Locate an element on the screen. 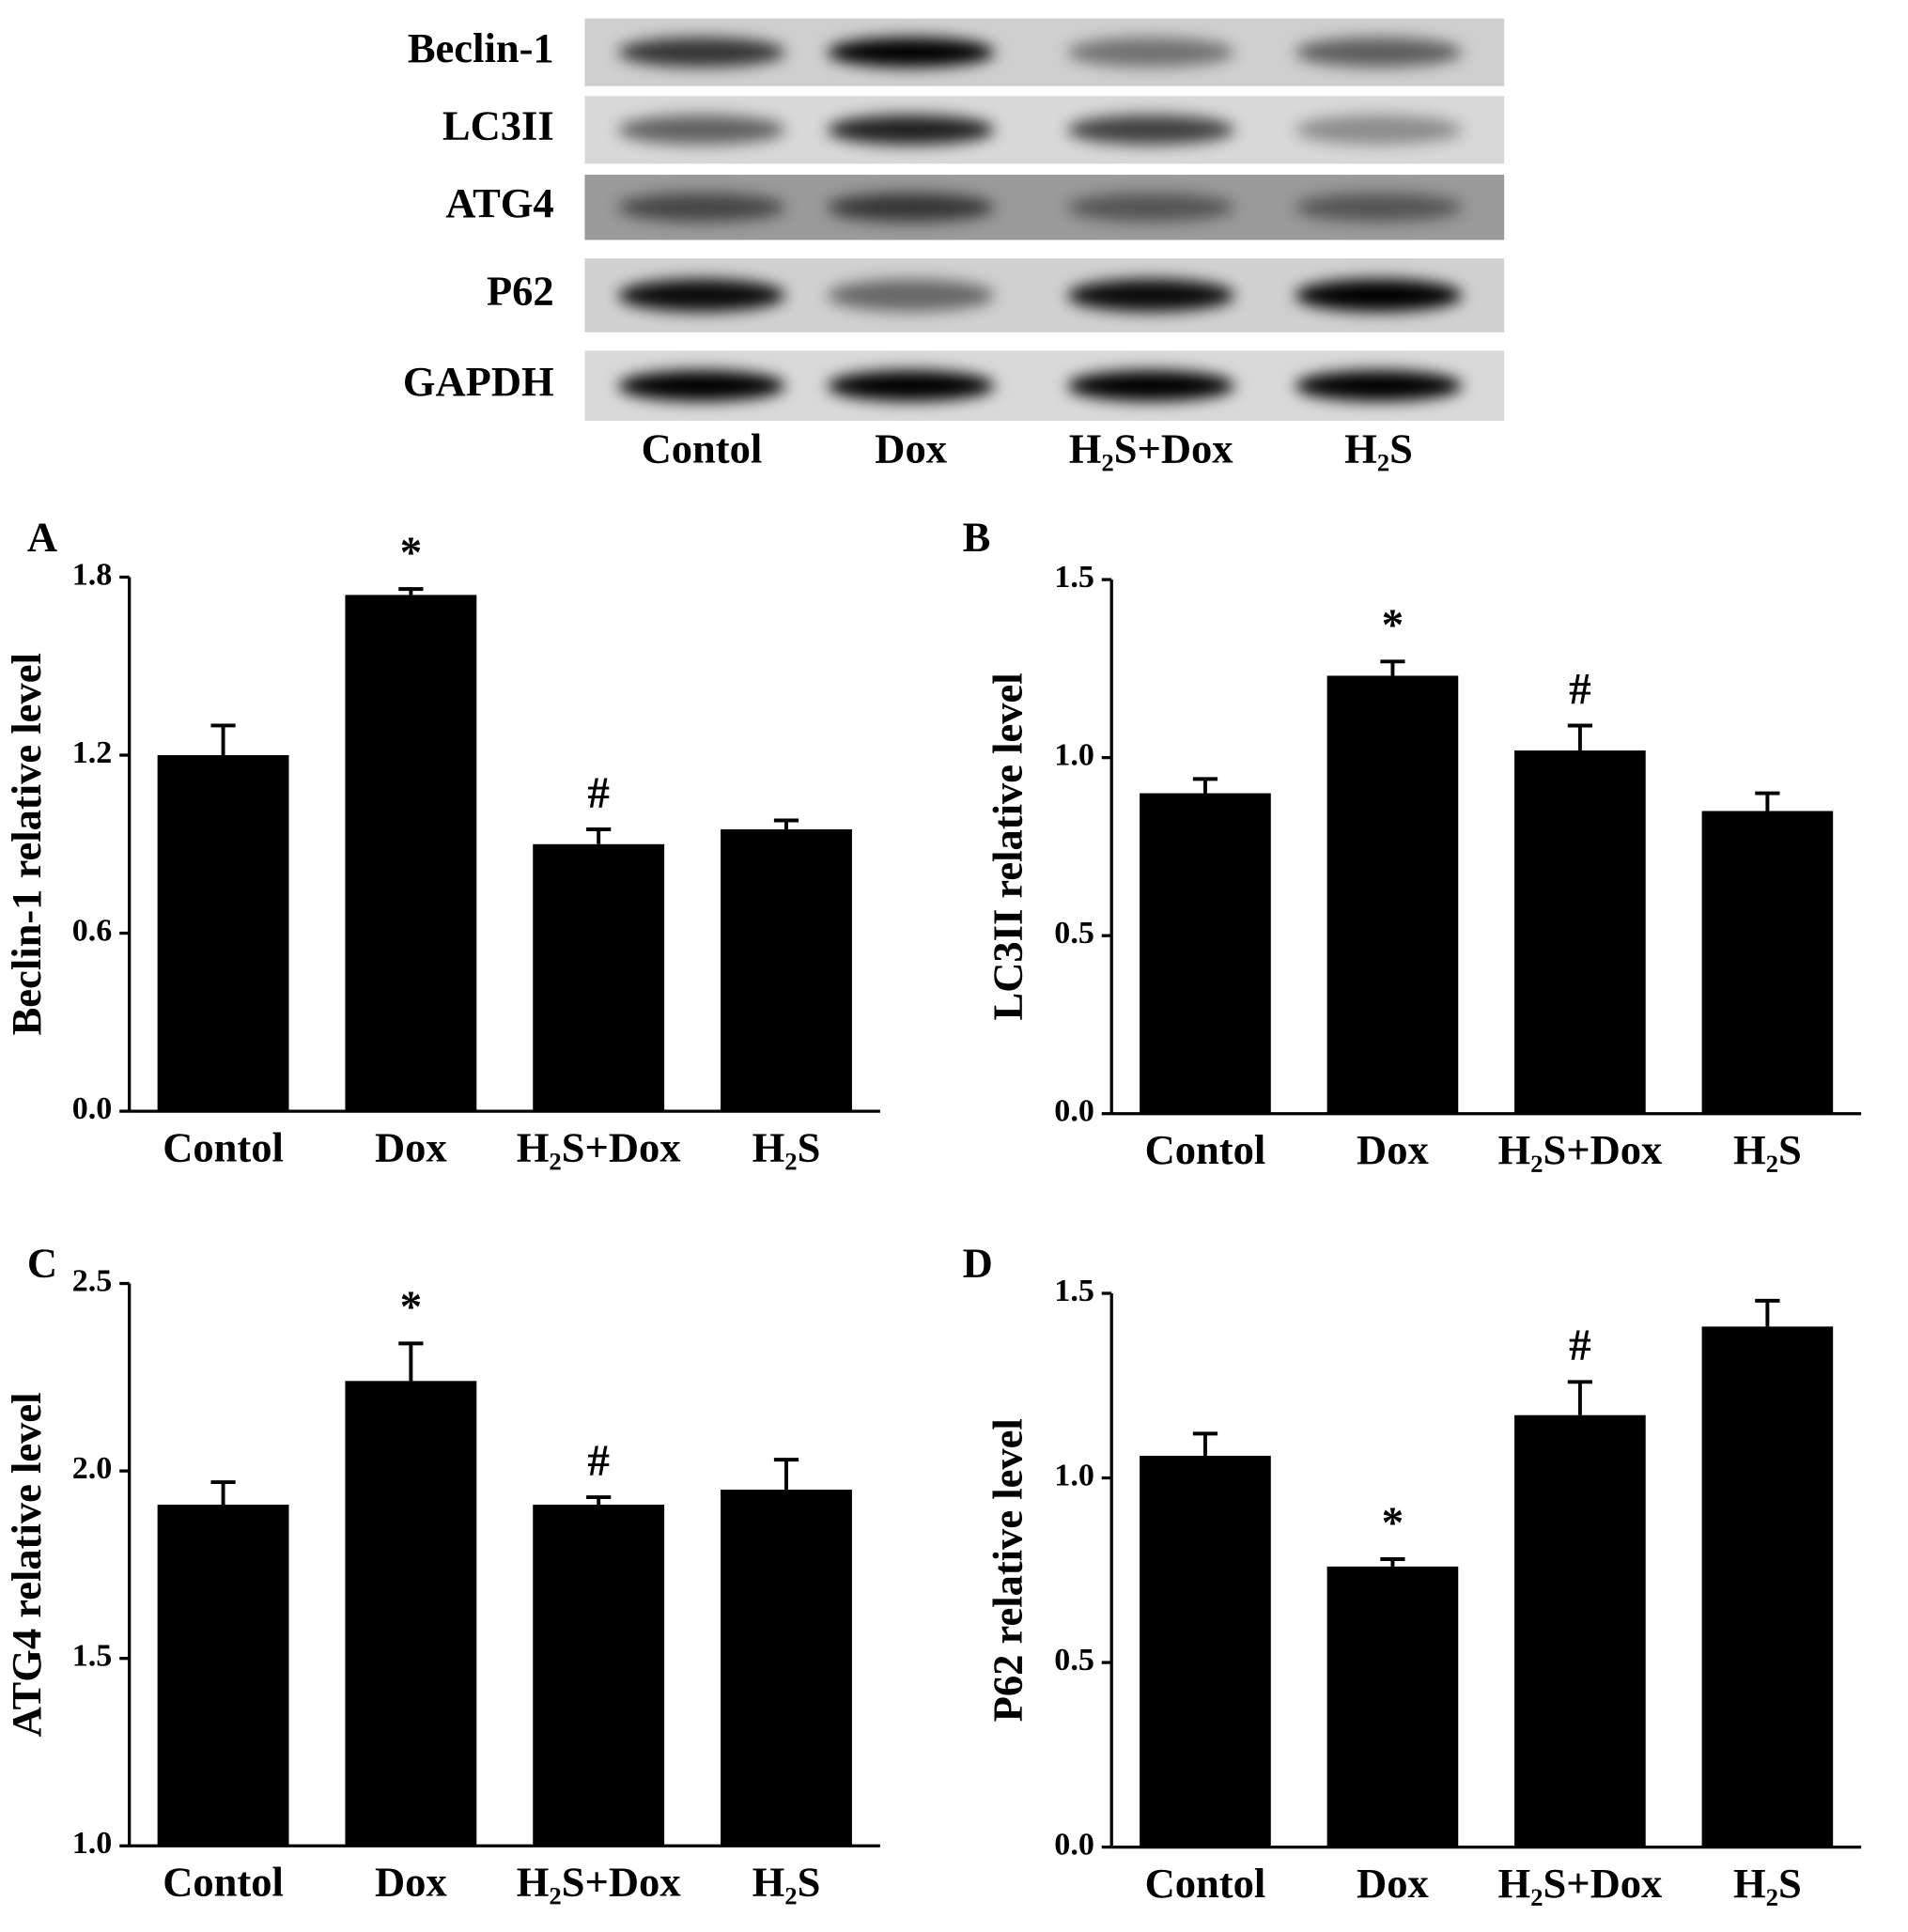 The height and width of the screenshot is (1932, 1908). y-tick-label: 0.6 is located at coordinates (92, 930).